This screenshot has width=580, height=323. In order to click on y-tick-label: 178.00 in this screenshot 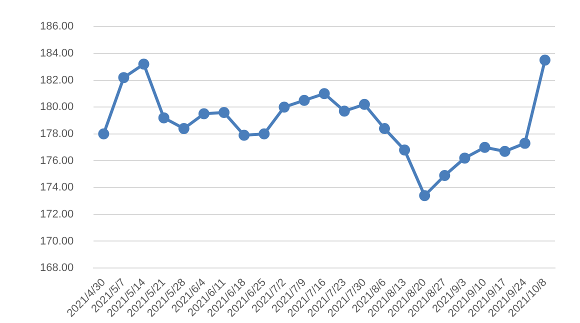, I will do `click(57, 134)`.